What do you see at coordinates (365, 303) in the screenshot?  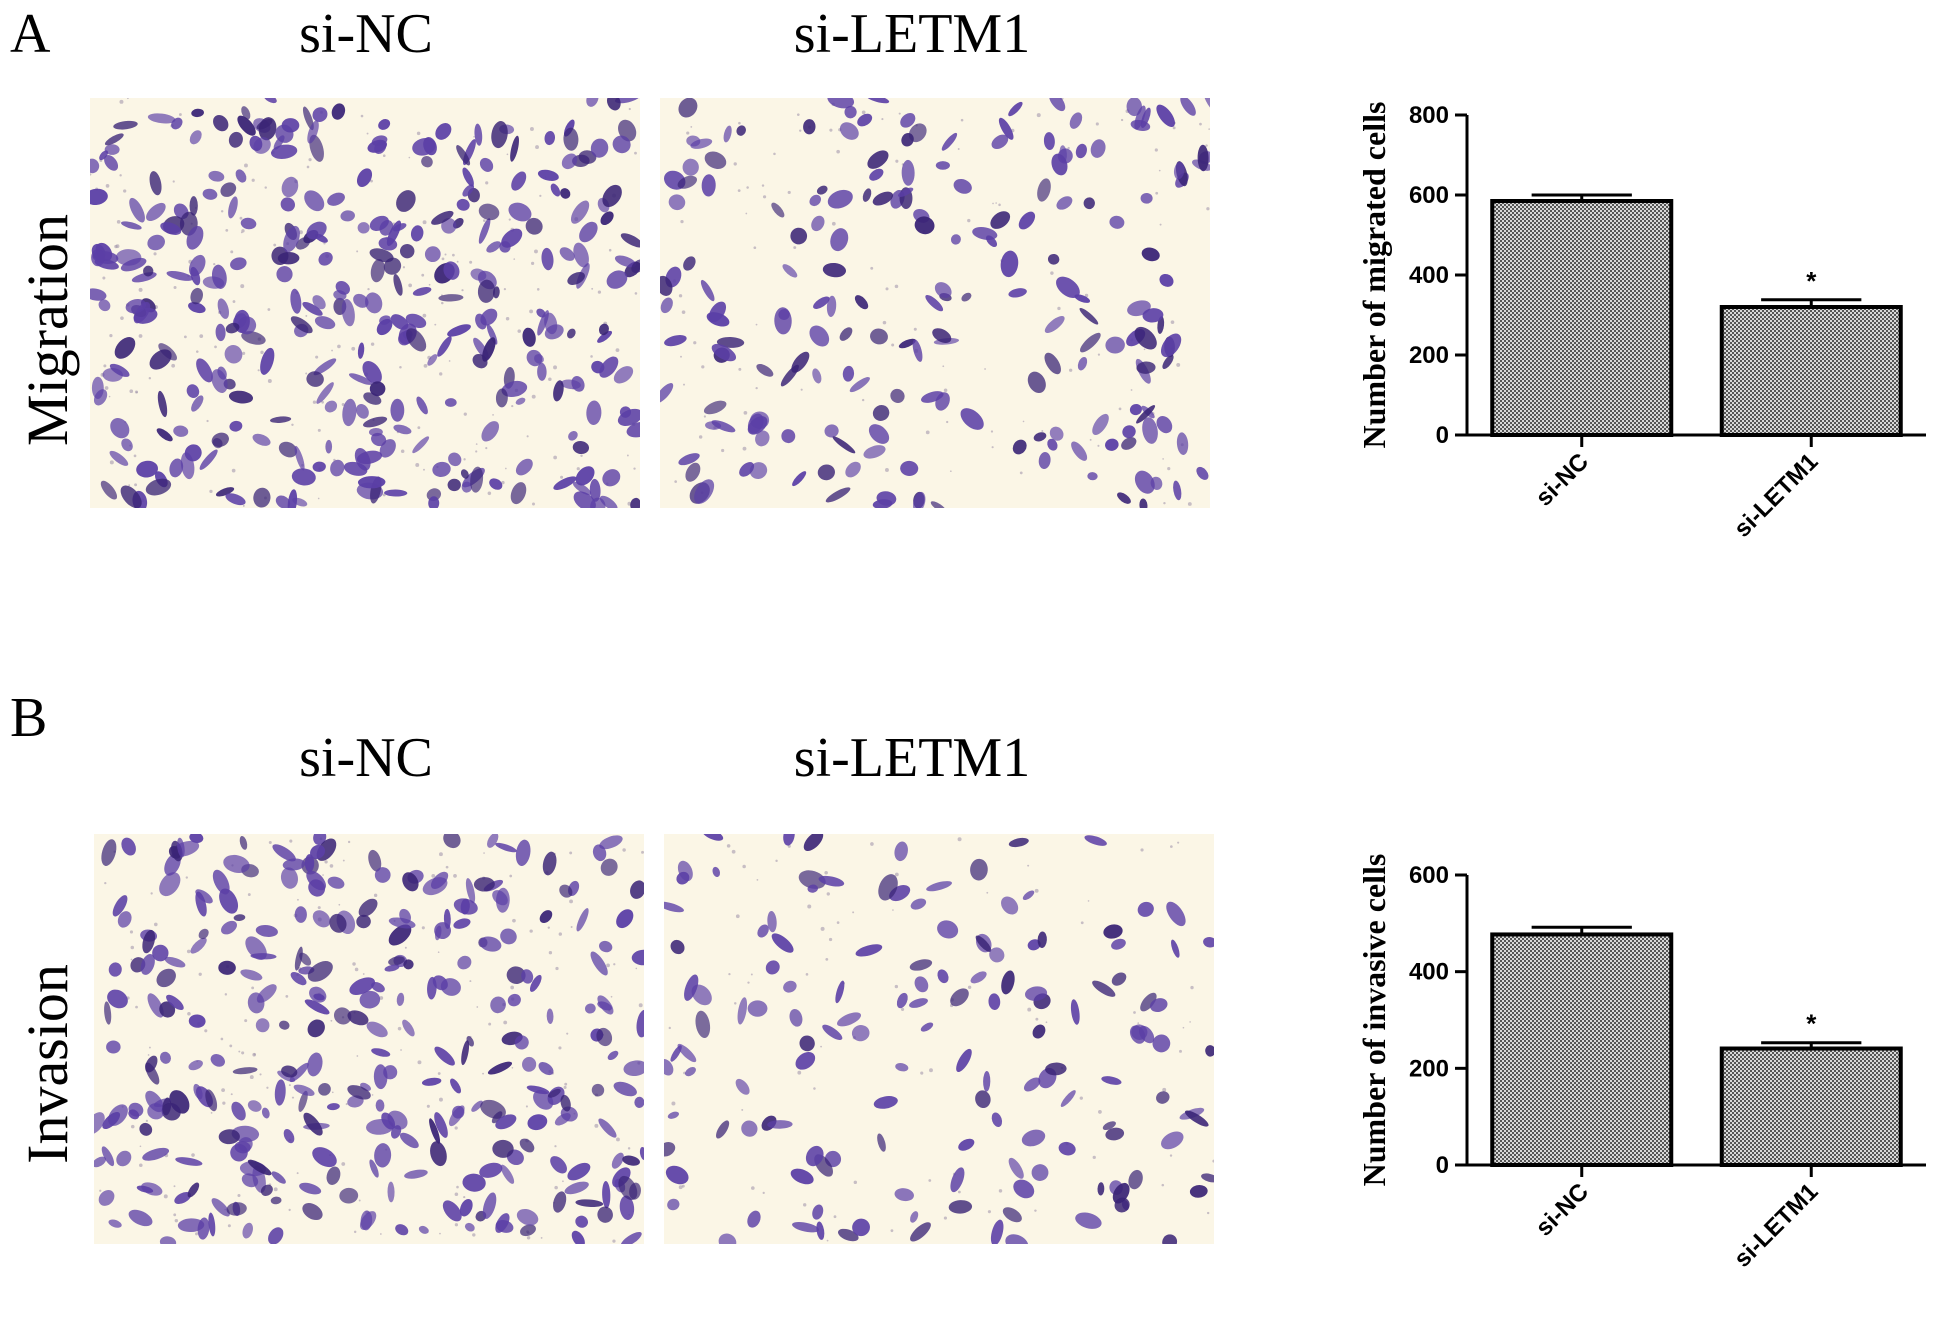 I see `micrograph-migration-si-nc` at bounding box center [365, 303].